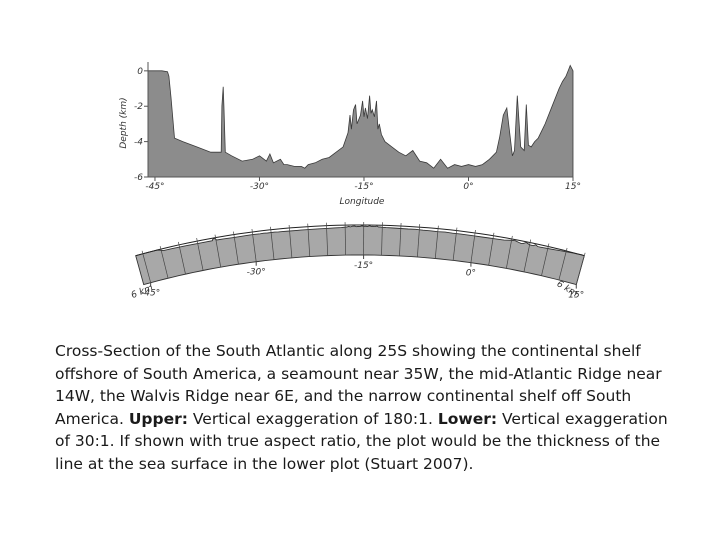  What do you see at coordinates (158, 418) in the screenshot?
I see `caption-upper-label: Upper:` at bounding box center [158, 418].